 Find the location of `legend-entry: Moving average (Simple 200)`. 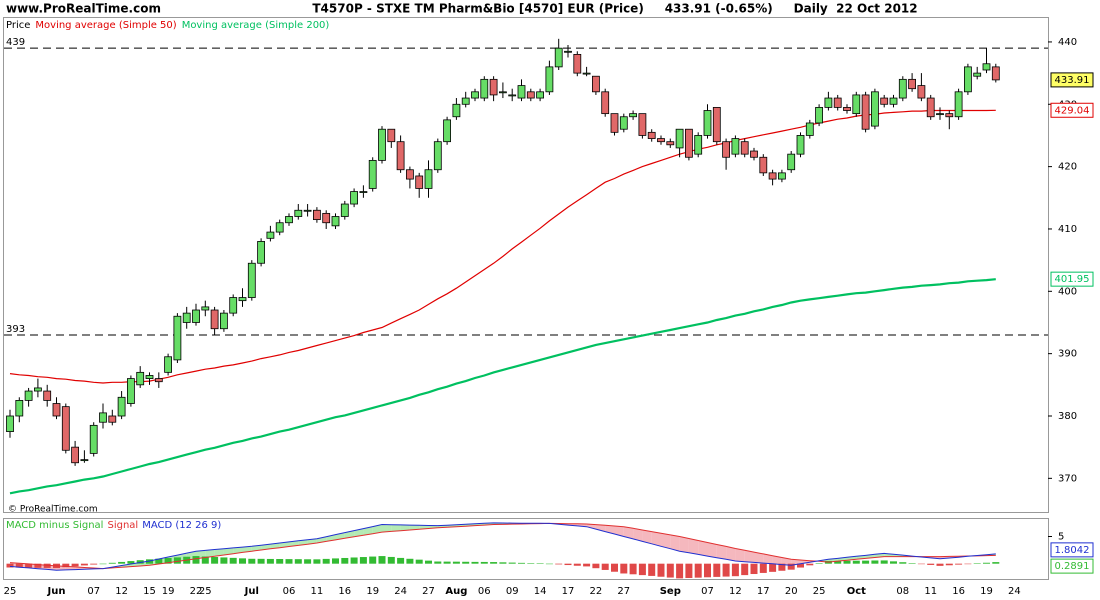

legend-entry: Moving average (Simple 200) is located at coordinates (256, 25).